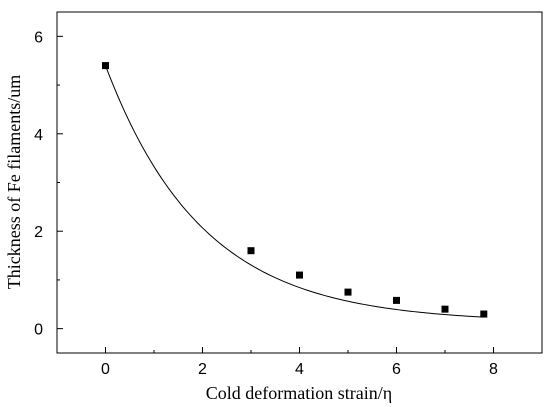  Describe the element at coordinates (396, 369) in the screenshot. I see `x-tick-label: 6` at that location.